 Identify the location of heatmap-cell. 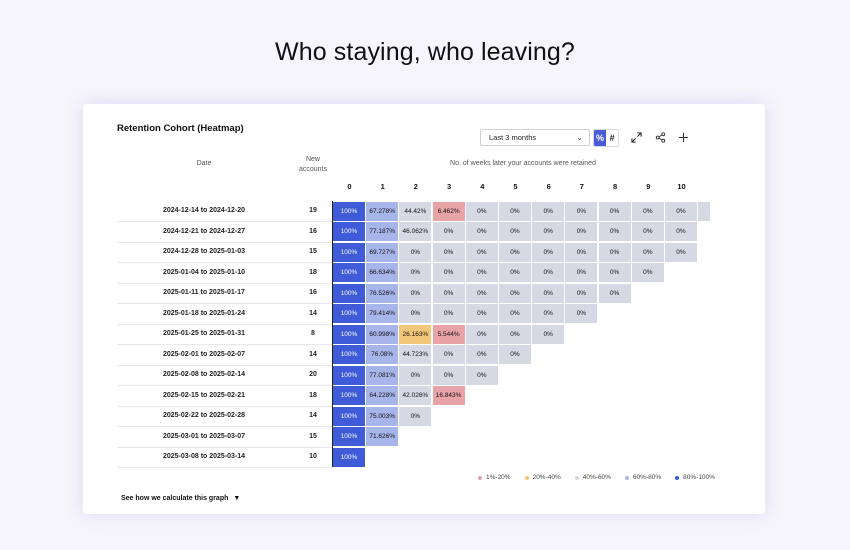
(704, 211).